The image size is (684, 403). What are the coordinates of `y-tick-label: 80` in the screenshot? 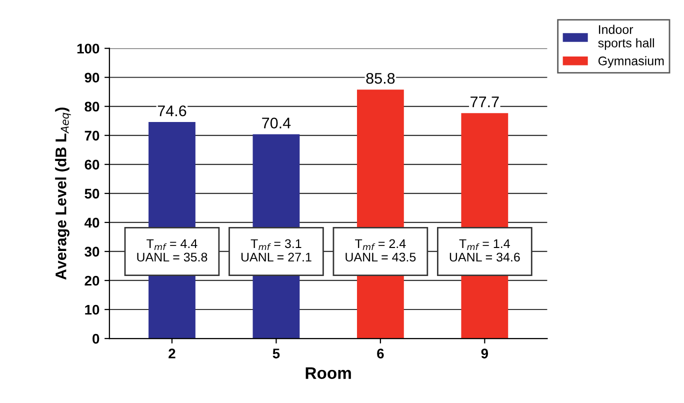 It's located at (92, 107).